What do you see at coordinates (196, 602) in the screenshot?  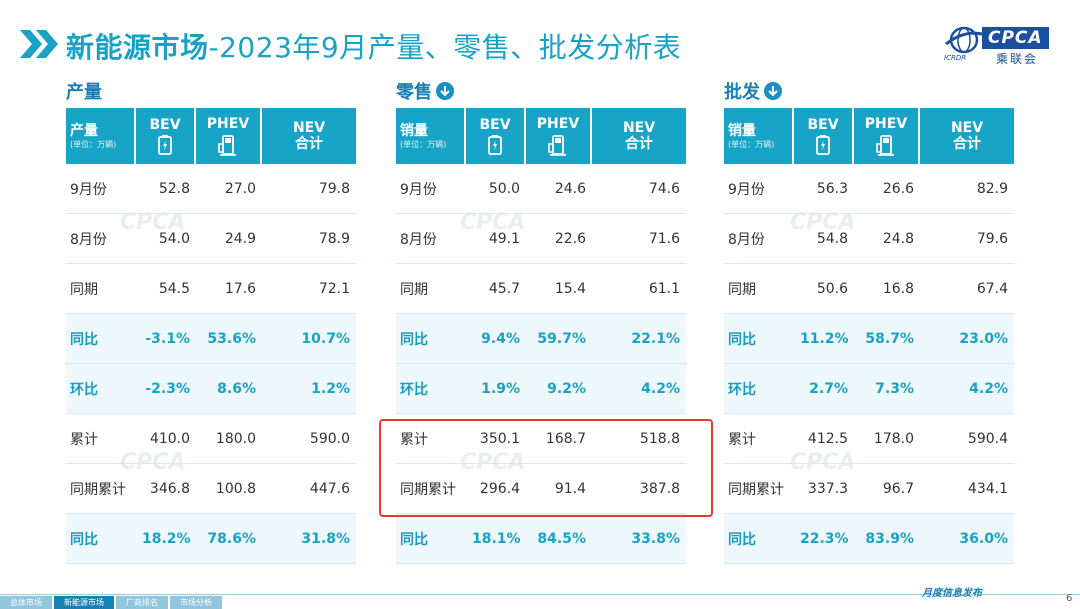 I see `footer-tab: 市场分析` at bounding box center [196, 602].